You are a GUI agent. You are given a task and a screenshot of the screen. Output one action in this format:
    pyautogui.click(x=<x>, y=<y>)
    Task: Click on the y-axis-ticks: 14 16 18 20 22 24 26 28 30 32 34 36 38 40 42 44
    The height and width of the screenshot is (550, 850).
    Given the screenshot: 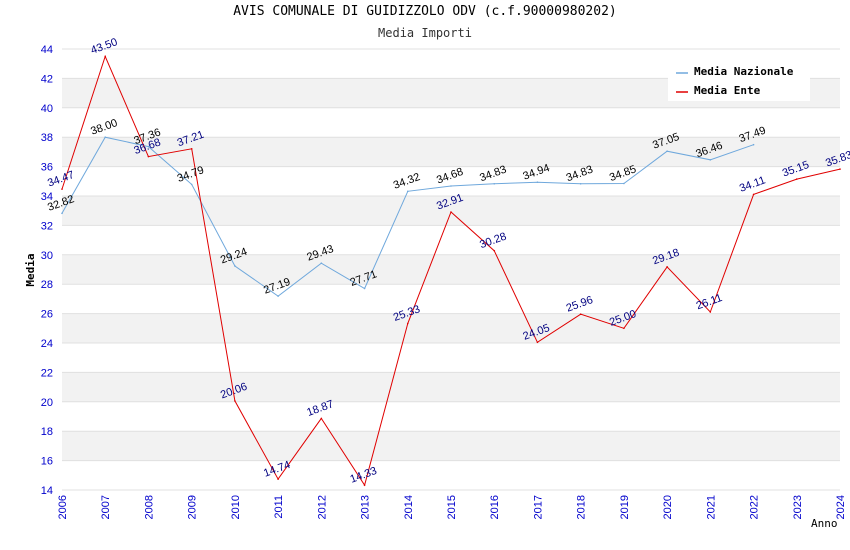 What is the action you would take?
    pyautogui.click(x=47, y=270)
    